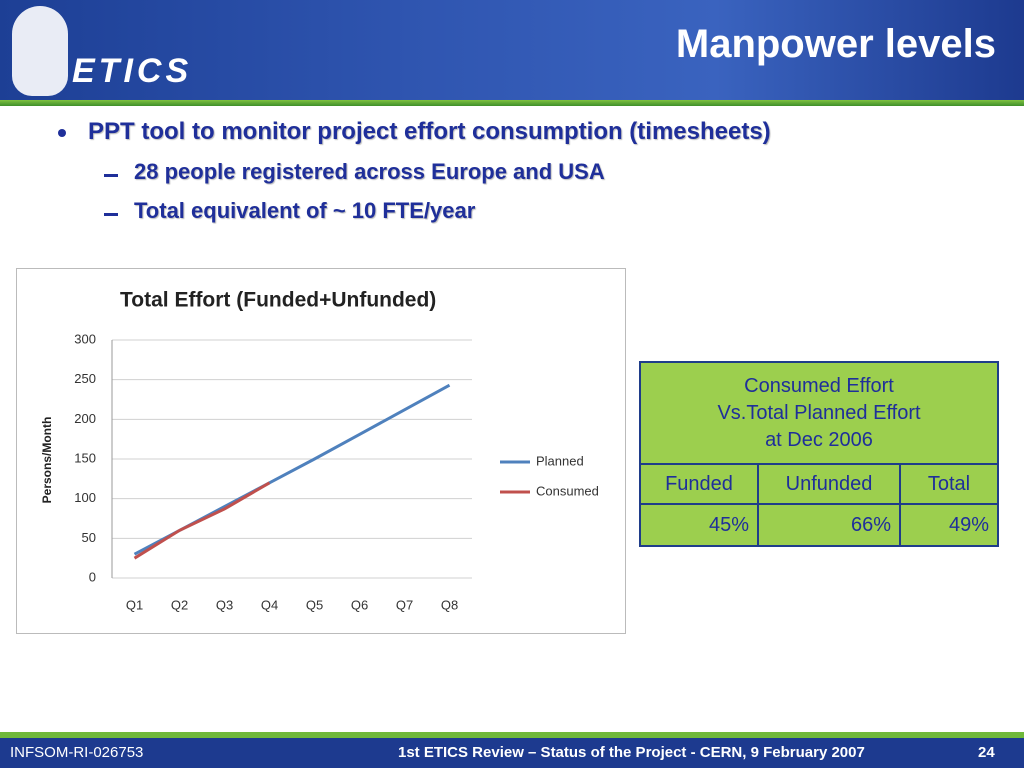 This screenshot has height=768, width=1024. Describe the element at coordinates (202, 520) in the screenshot. I see `line-series` at that location.